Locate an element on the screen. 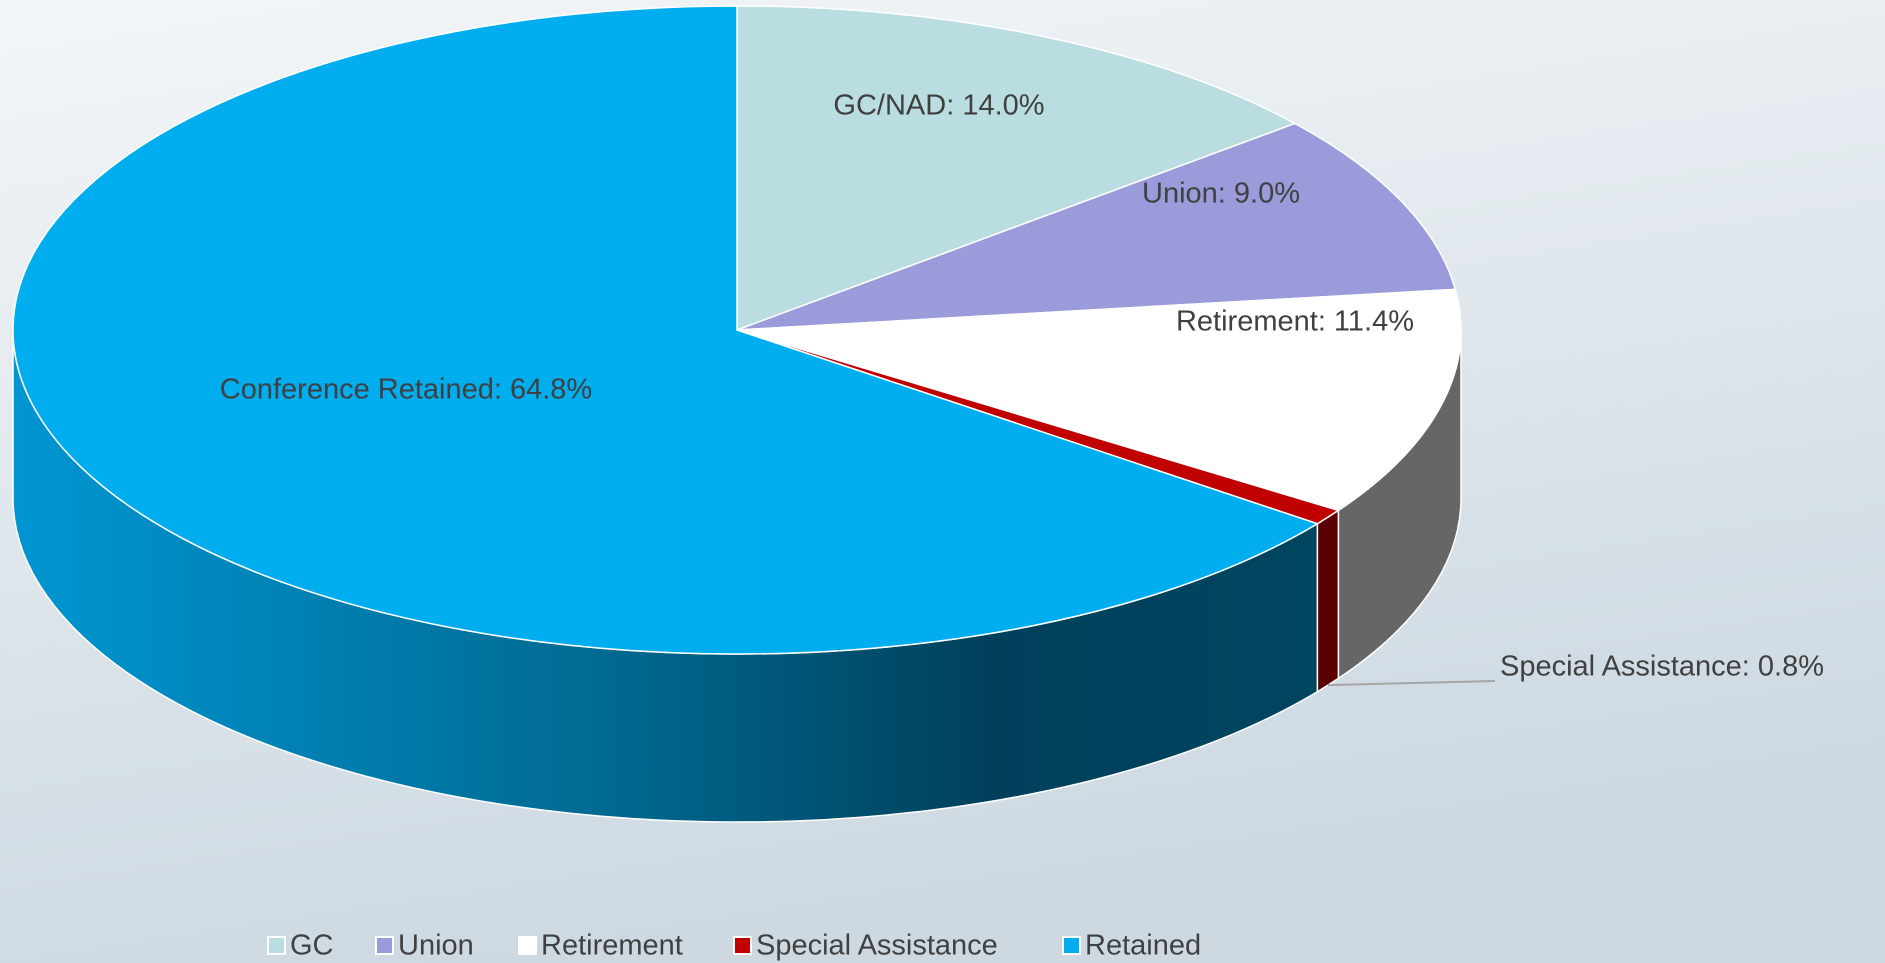  leader-line is located at coordinates (1412, 683).